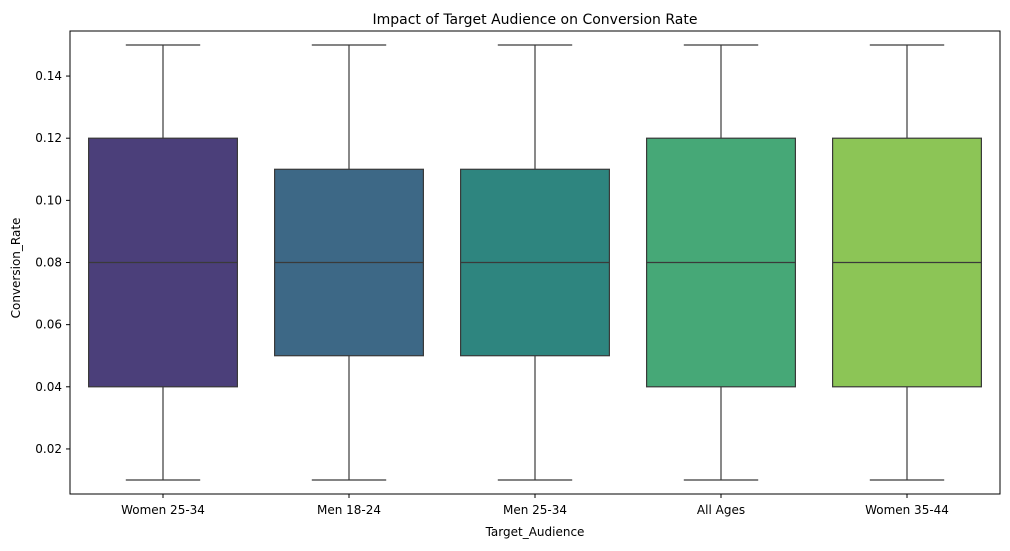  Describe the element at coordinates (535, 510) in the screenshot. I see `x-tick-label: Men 25-34` at that location.